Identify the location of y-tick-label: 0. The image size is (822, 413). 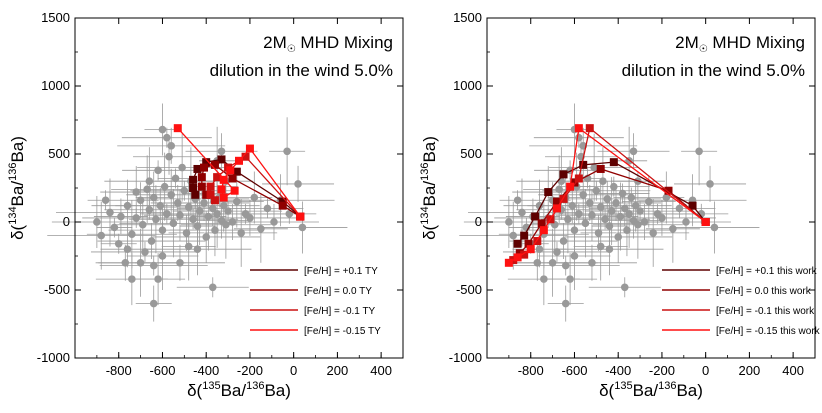
(66, 221).